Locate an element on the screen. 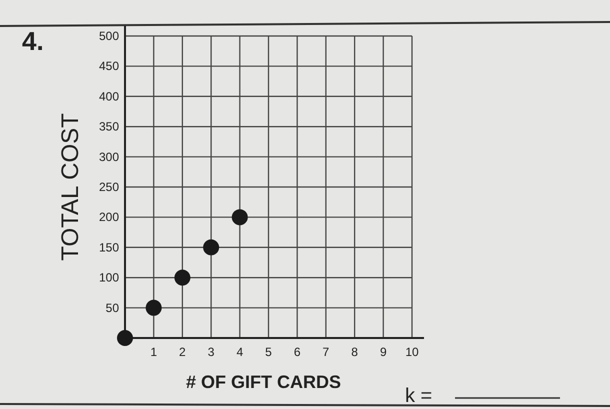 The image size is (610, 409). x-tick-label: 10 is located at coordinates (412, 352).